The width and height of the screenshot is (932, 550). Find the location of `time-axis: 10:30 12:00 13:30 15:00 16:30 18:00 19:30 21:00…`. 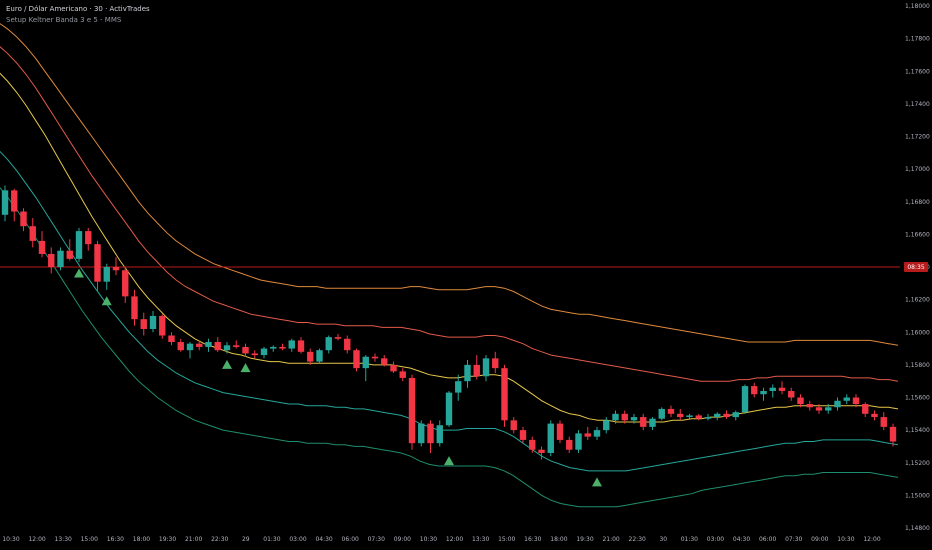

time-axis: 10:30 12:00 13:30 15:00 16:30 18:00 19:30 21:00… is located at coordinates (441, 539).